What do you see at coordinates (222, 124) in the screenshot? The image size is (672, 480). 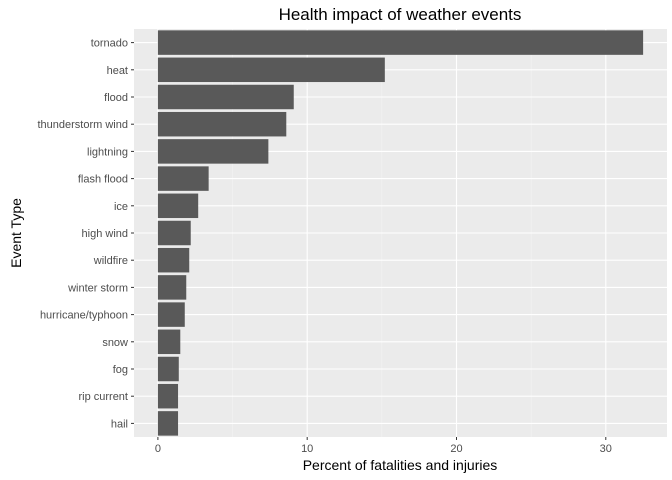 I see `bar-thunderstorm-wind` at bounding box center [222, 124].